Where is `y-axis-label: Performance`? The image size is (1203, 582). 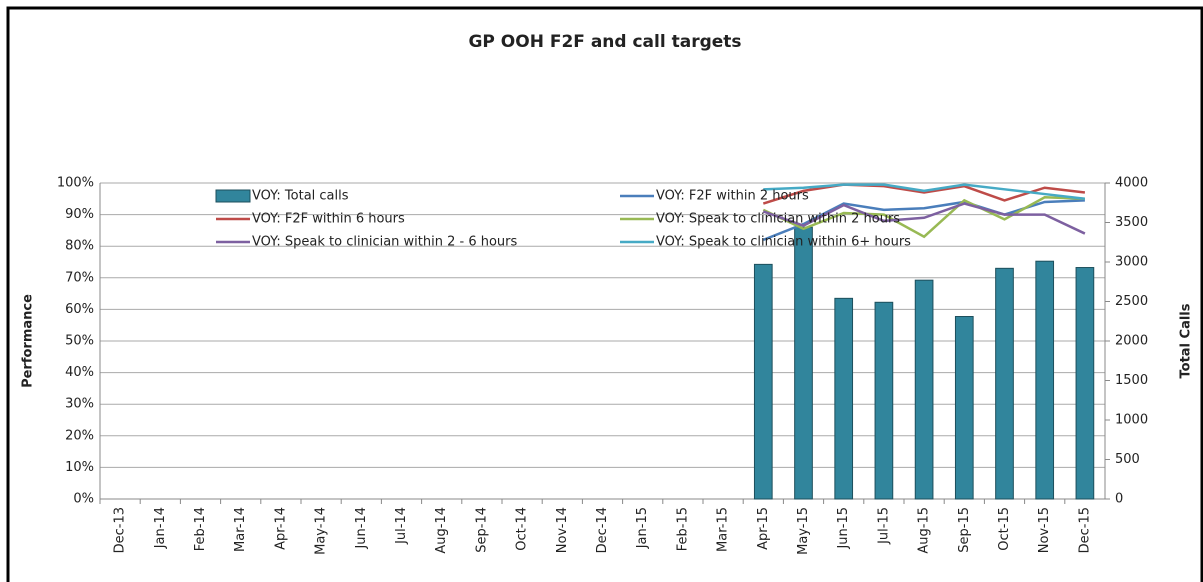
y-axis-label: Performance is located at coordinates (28, 341).